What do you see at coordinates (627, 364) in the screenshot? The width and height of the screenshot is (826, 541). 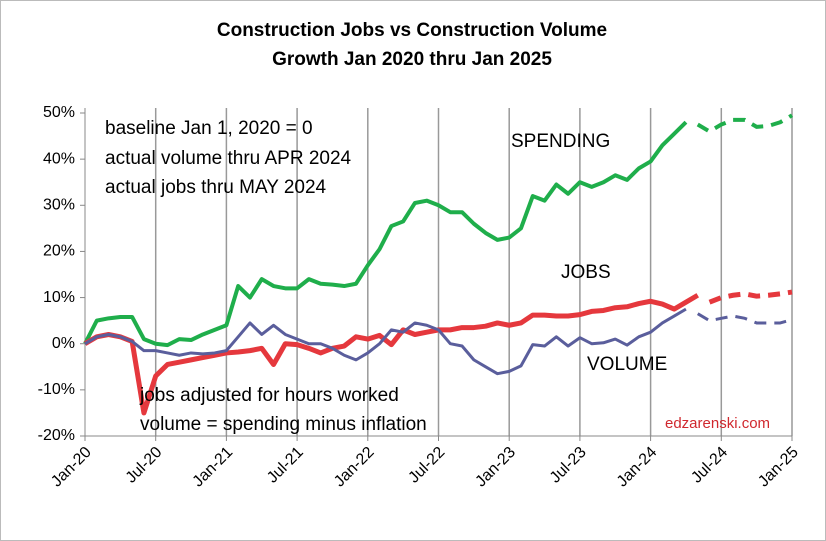 I see `series-label: VOLUME` at bounding box center [627, 364].